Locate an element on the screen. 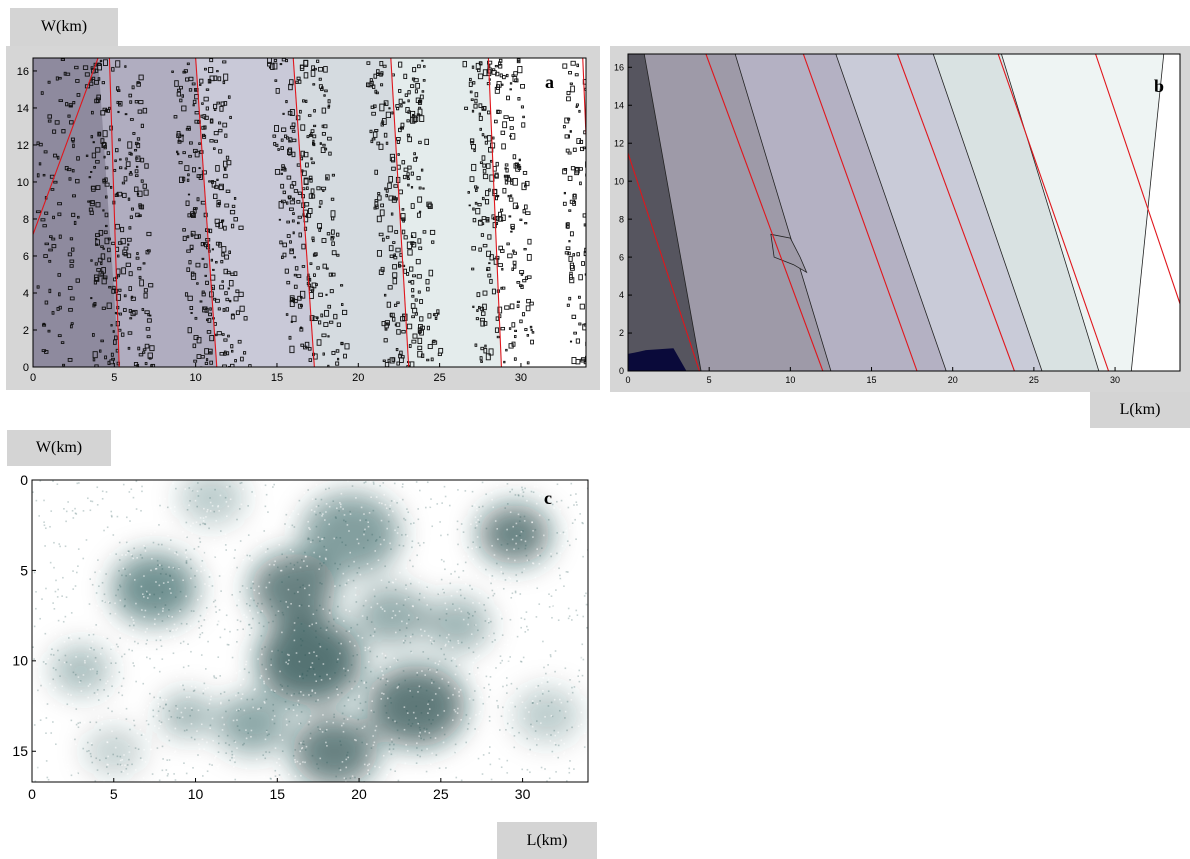  y-axis-label-c: W(km) is located at coordinates (59, 448).